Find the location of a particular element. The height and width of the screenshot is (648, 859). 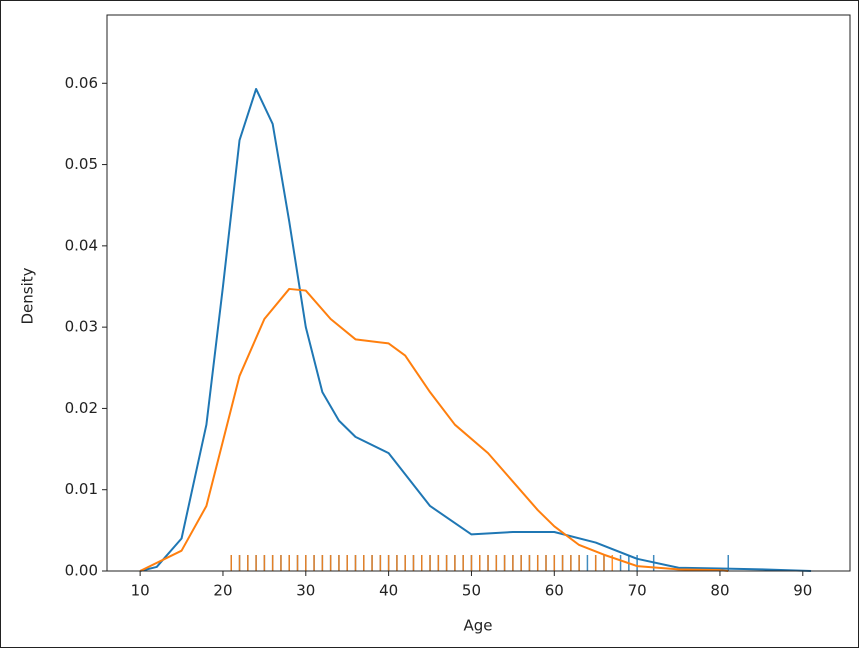

y-tick-label: 0.05 is located at coordinates (81, 164).